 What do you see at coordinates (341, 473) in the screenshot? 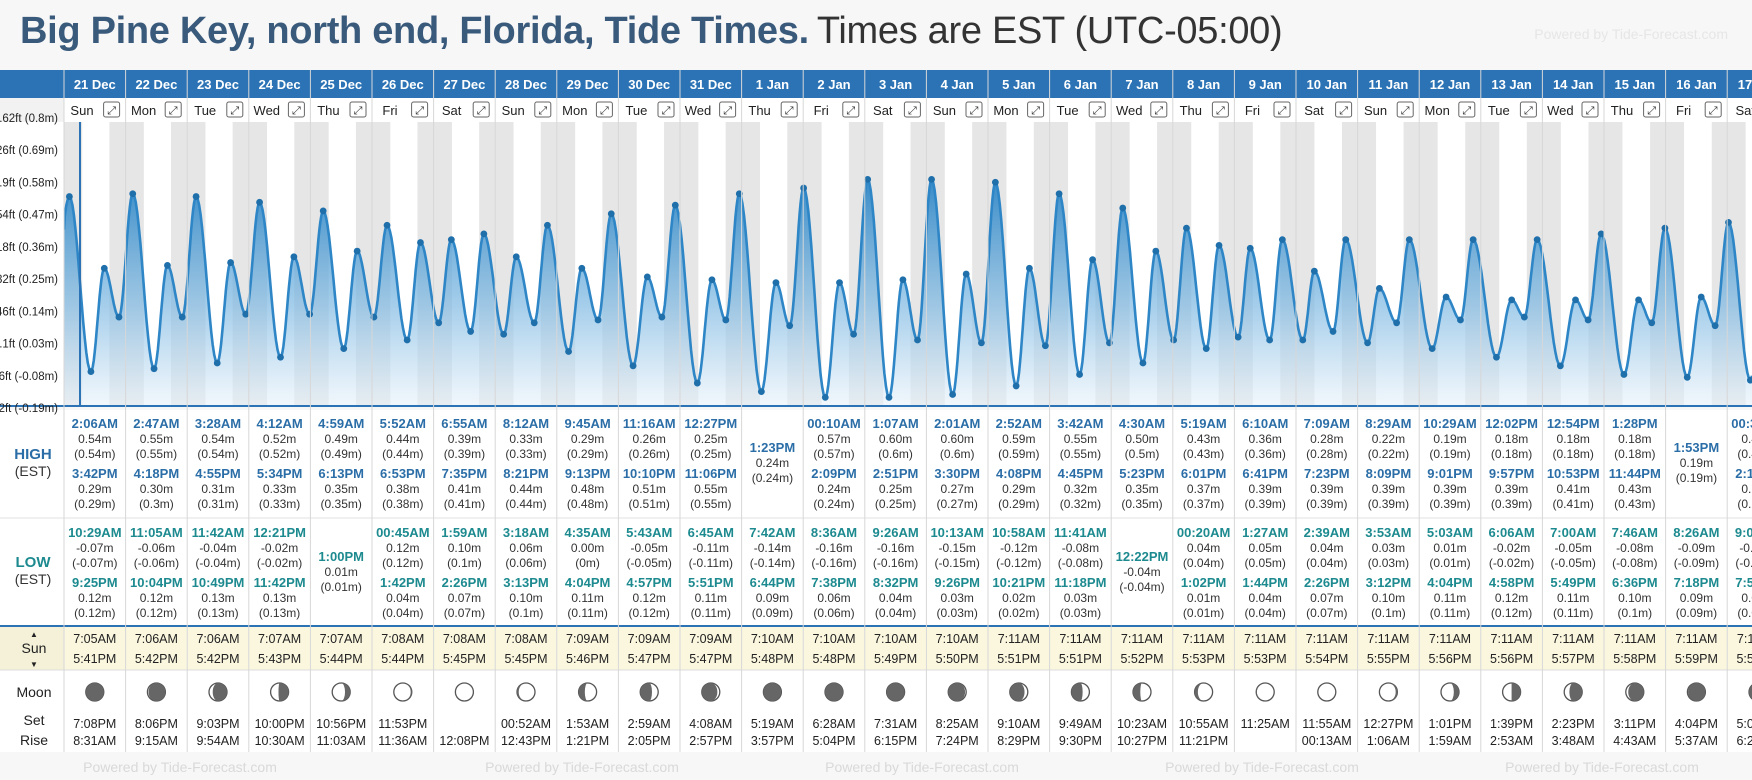
I see `high-tide-time: 6:13PM` at bounding box center [341, 473].